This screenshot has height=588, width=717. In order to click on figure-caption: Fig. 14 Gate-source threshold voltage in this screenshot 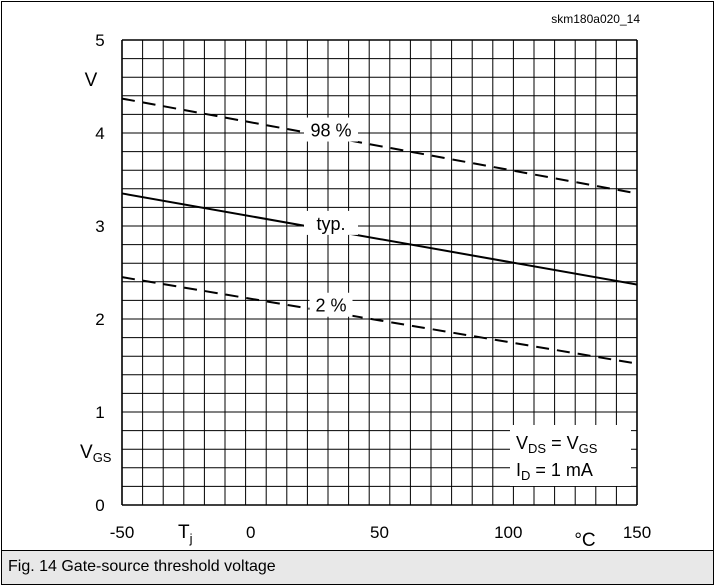, I will do `click(142, 566)`.